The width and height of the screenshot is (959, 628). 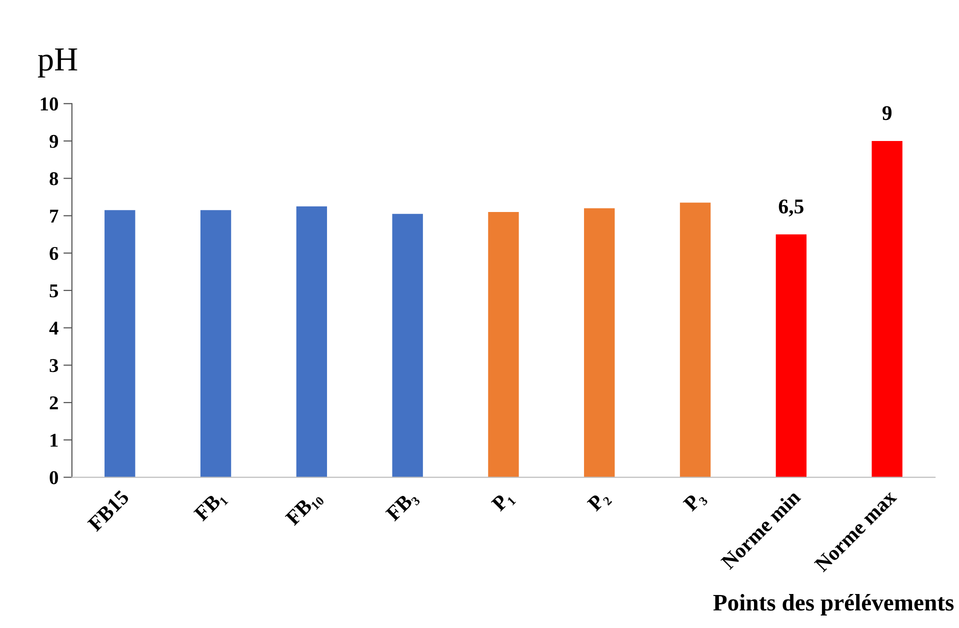 I want to click on x-tick-label: FB₁, so click(x=210, y=507).